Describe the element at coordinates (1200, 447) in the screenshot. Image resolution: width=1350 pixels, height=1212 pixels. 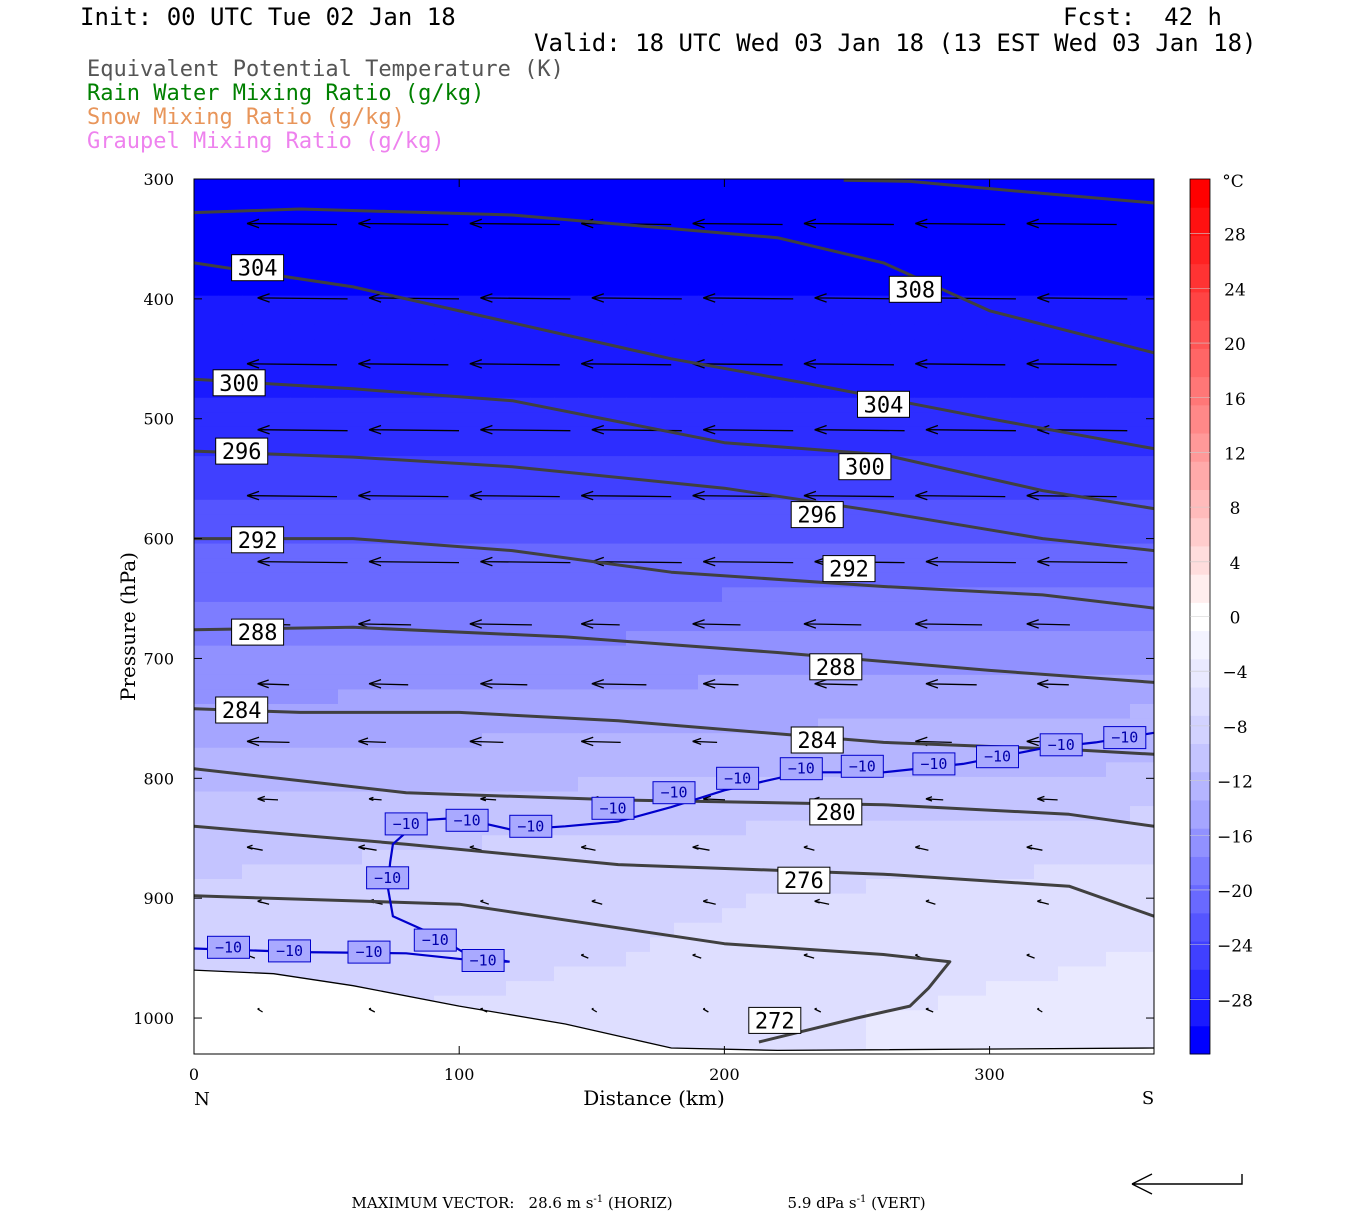
I see `colorbar-segment` at that location.